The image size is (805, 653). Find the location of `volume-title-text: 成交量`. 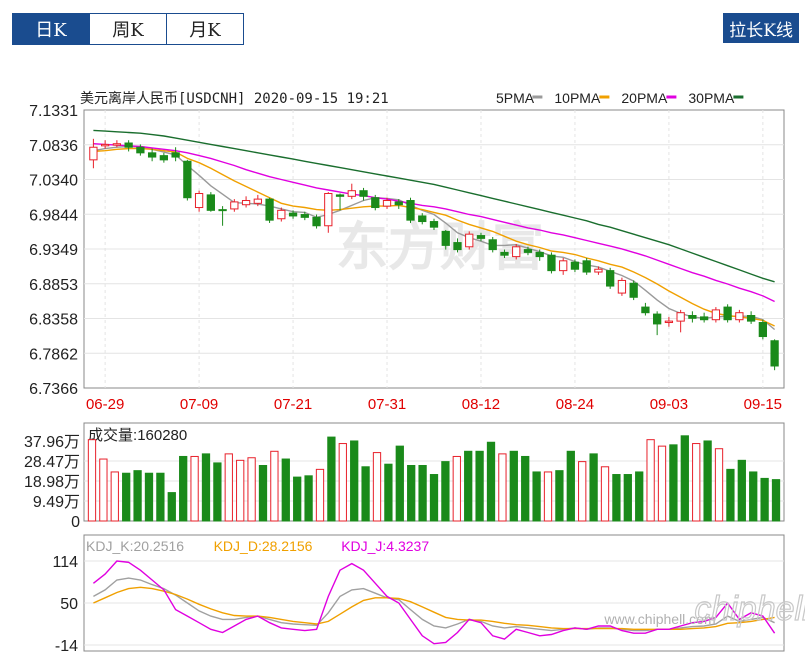

volume-title-text: 成交量 is located at coordinates (110, 435).